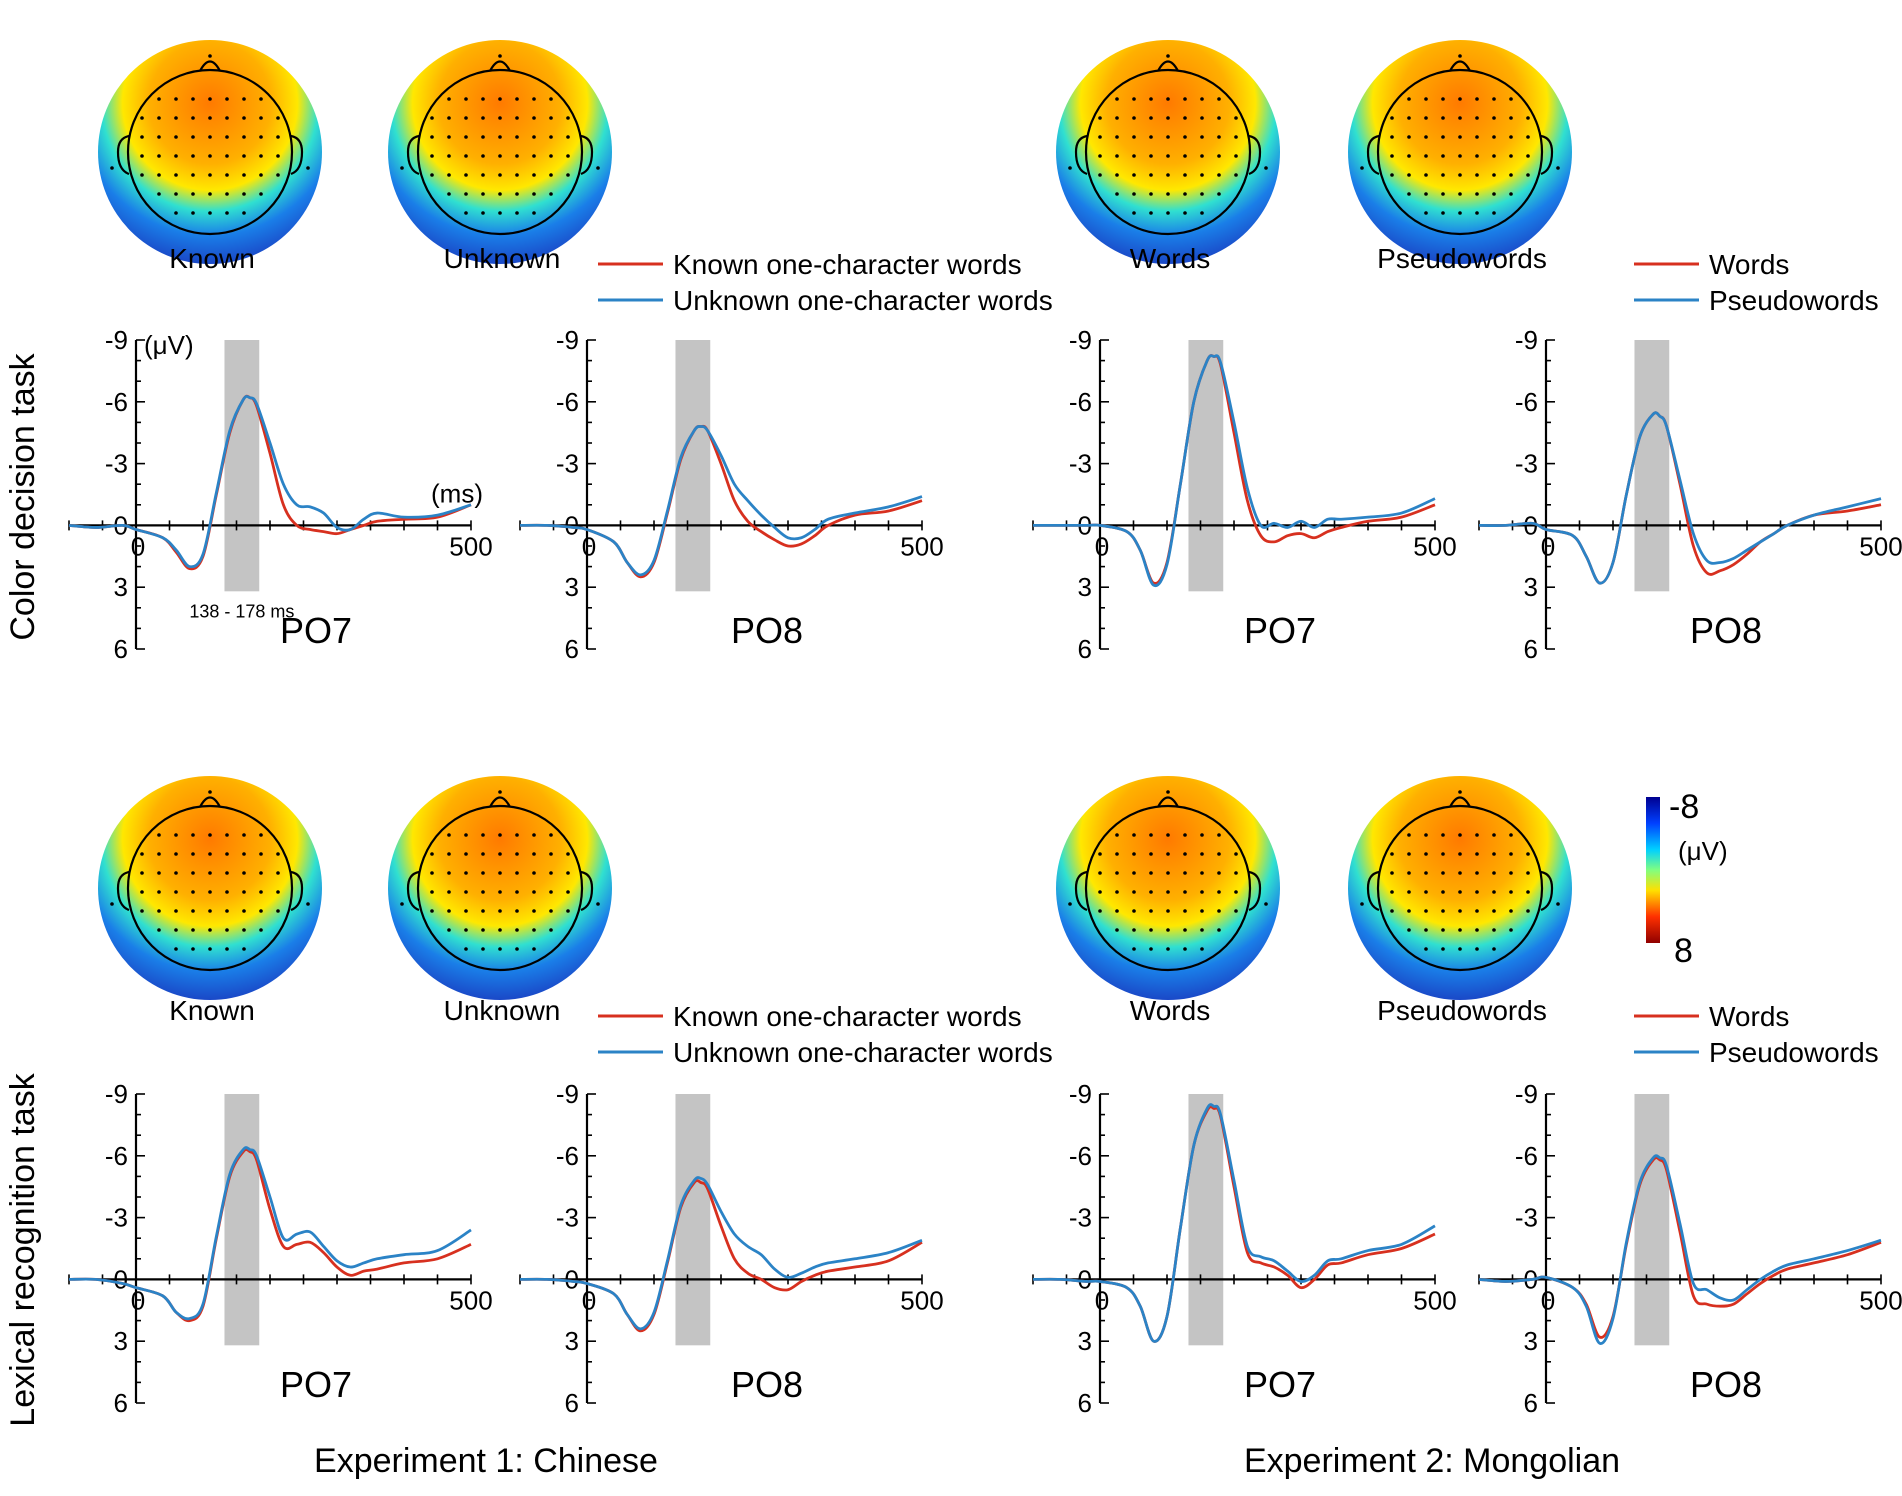 The image size is (1902, 1496). What do you see at coordinates (1085, 1279) in the screenshot?
I see `y-tick-label: 0` at bounding box center [1085, 1279].